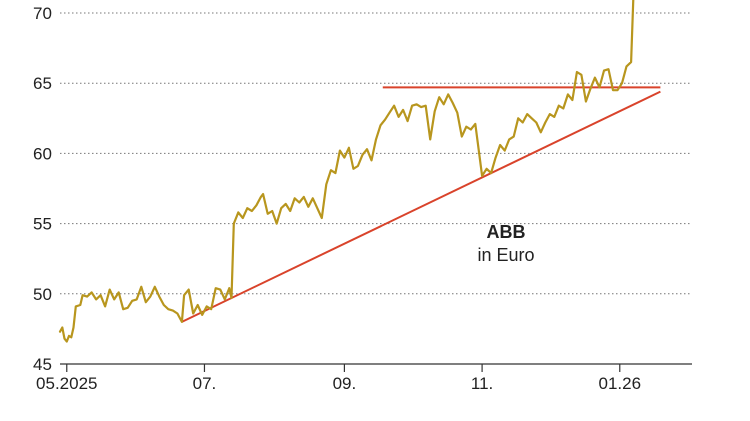  I want to click on y-tick-label-70: 70, so click(42, 13).